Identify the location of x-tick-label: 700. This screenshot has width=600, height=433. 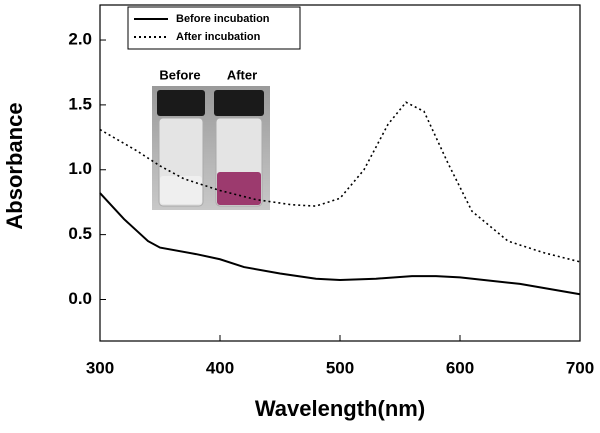
(580, 367).